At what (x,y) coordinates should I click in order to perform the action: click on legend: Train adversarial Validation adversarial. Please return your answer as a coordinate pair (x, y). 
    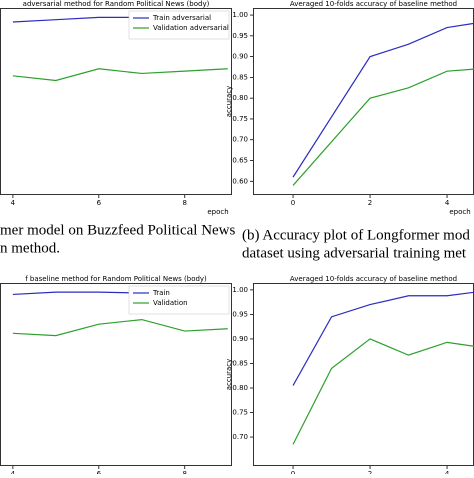
    Looking at the image, I should click on (179, 25).